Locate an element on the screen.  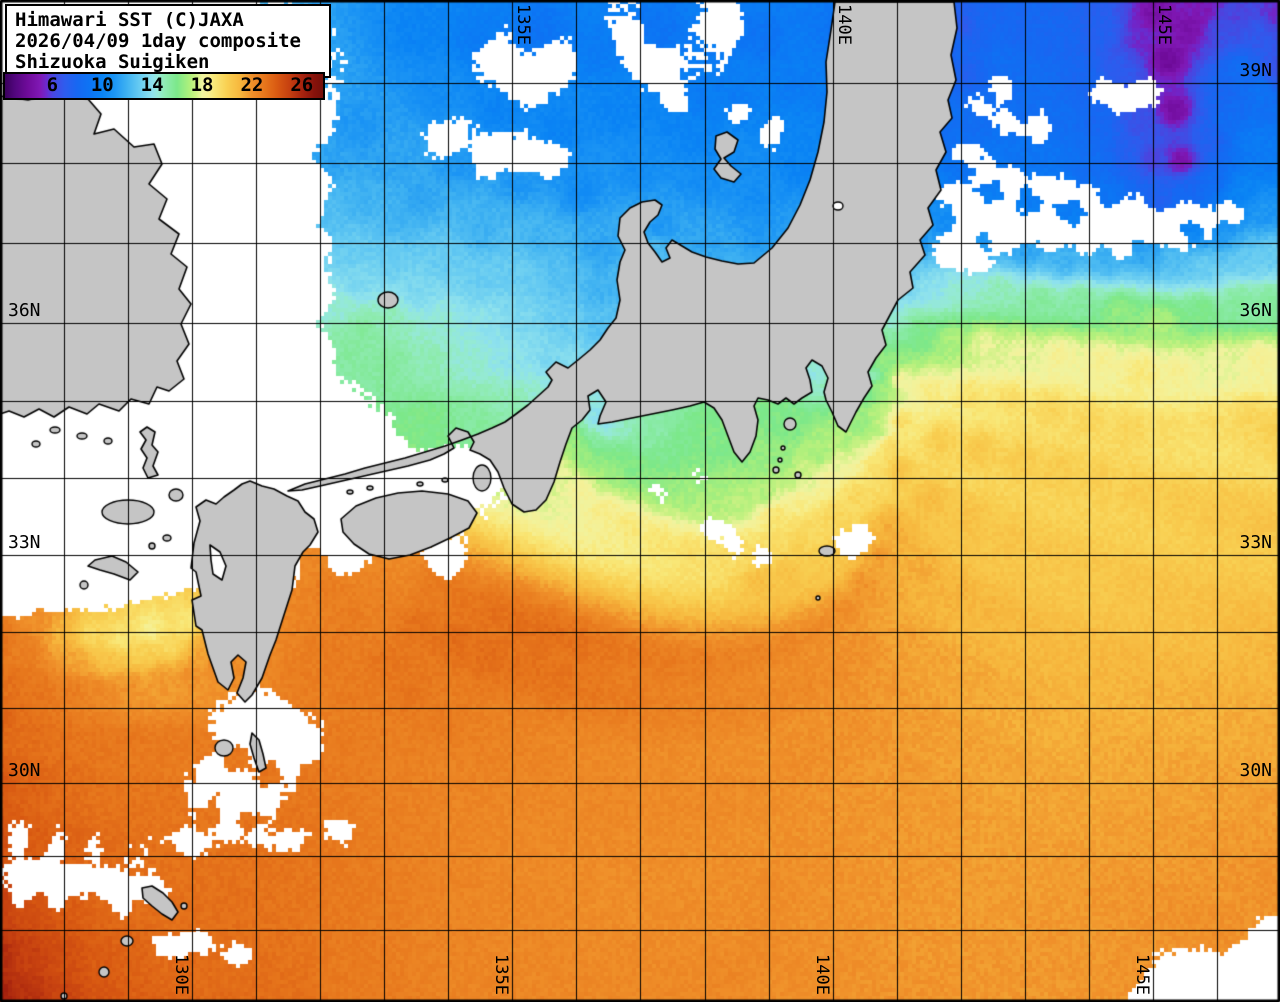
colorbar-tick-10: 10 is located at coordinates (102, 85).